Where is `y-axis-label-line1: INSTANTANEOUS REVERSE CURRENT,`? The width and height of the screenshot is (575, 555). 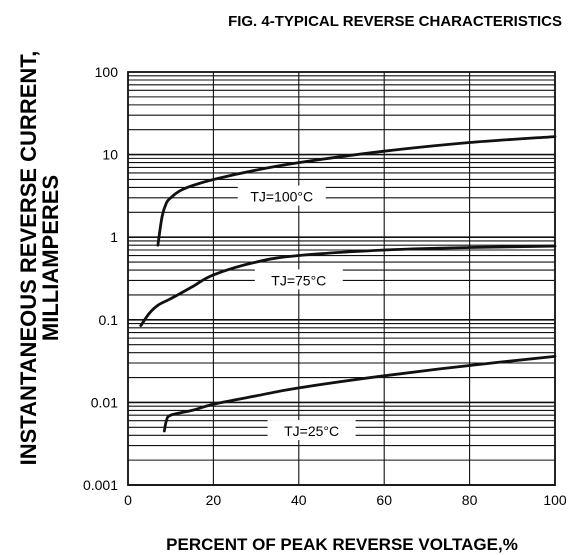
y-axis-label-line1: INSTANTANEOUS REVERSE CURRENT, is located at coordinates (28, 258).